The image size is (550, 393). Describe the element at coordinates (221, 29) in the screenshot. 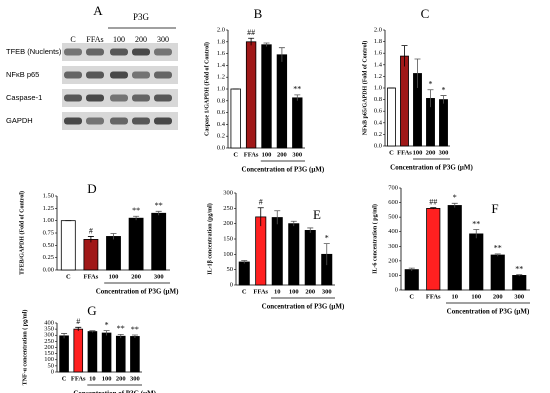

I see `y-tick-label: 2.0` at that location.